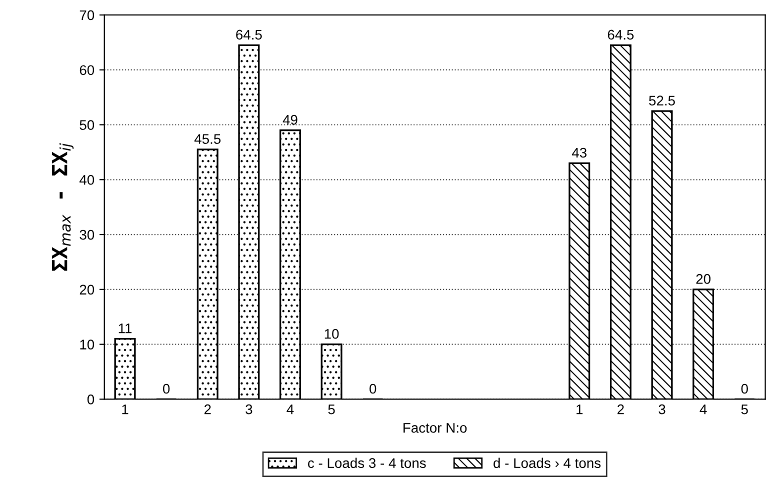 The height and width of the screenshot is (499, 773). Describe the element at coordinates (125, 329) in the screenshot. I see `data-label: 11` at that location.